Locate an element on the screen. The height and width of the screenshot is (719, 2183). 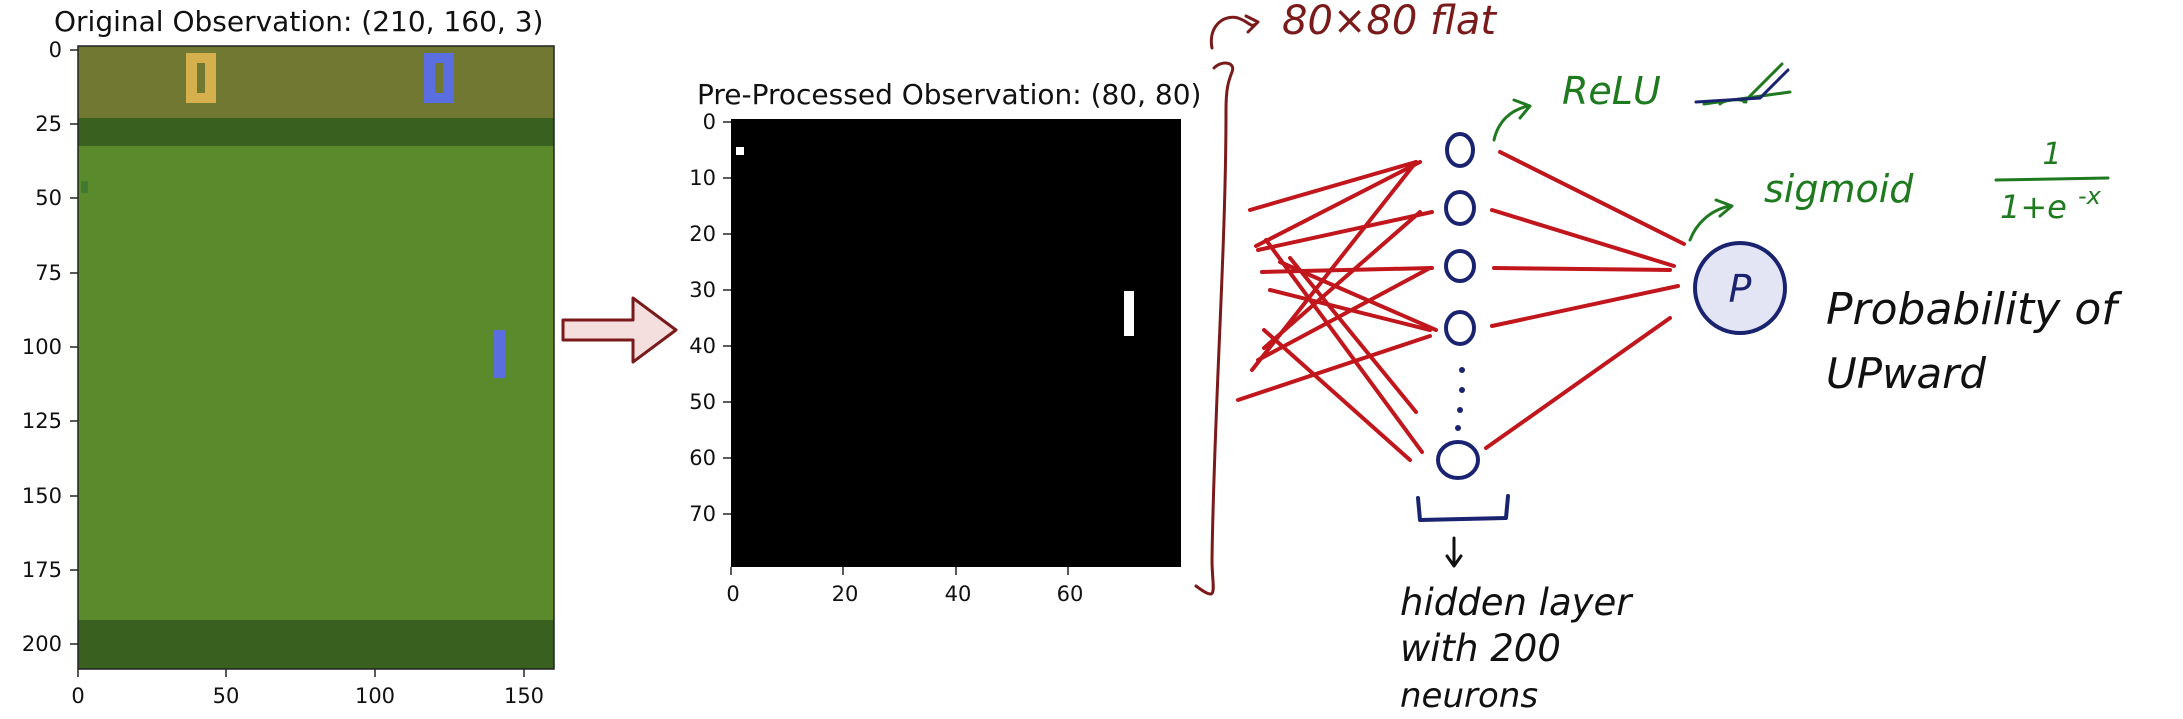
paddle-pixels is located at coordinates (1129, 313).